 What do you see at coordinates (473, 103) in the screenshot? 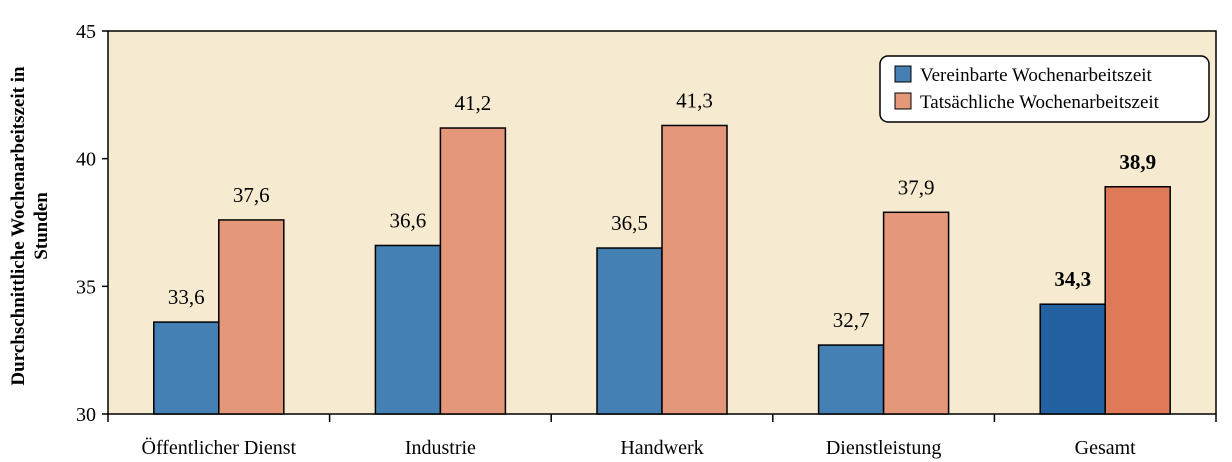
I see `data-label: 41,2` at bounding box center [473, 103].